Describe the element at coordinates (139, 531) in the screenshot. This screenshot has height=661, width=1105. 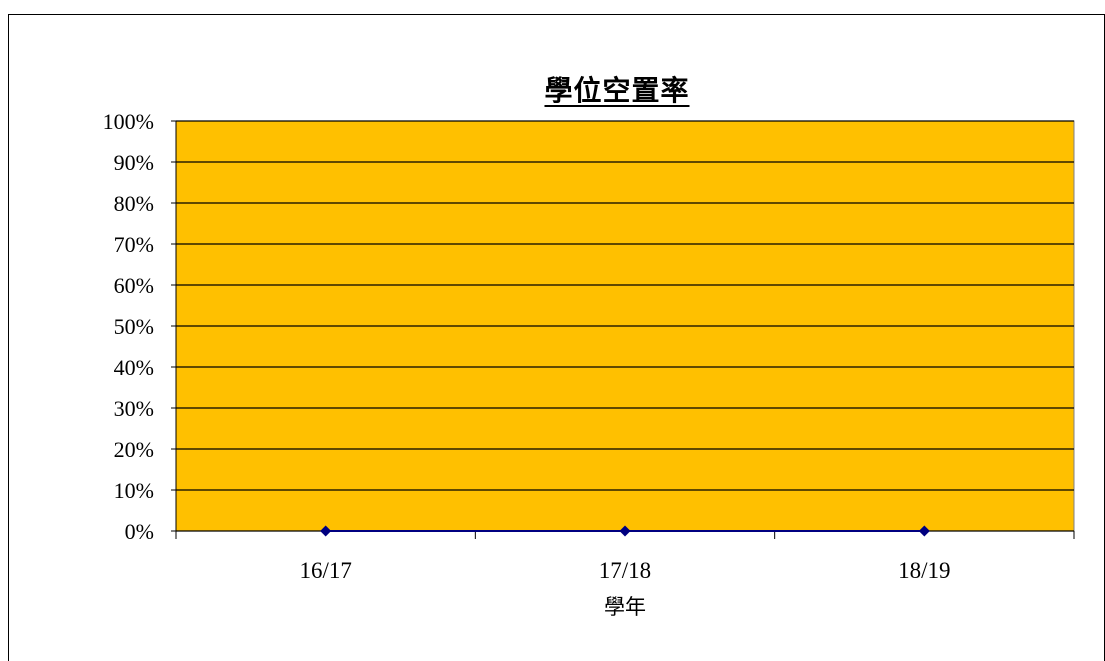
I see `y-tick-label: 0%` at that location.